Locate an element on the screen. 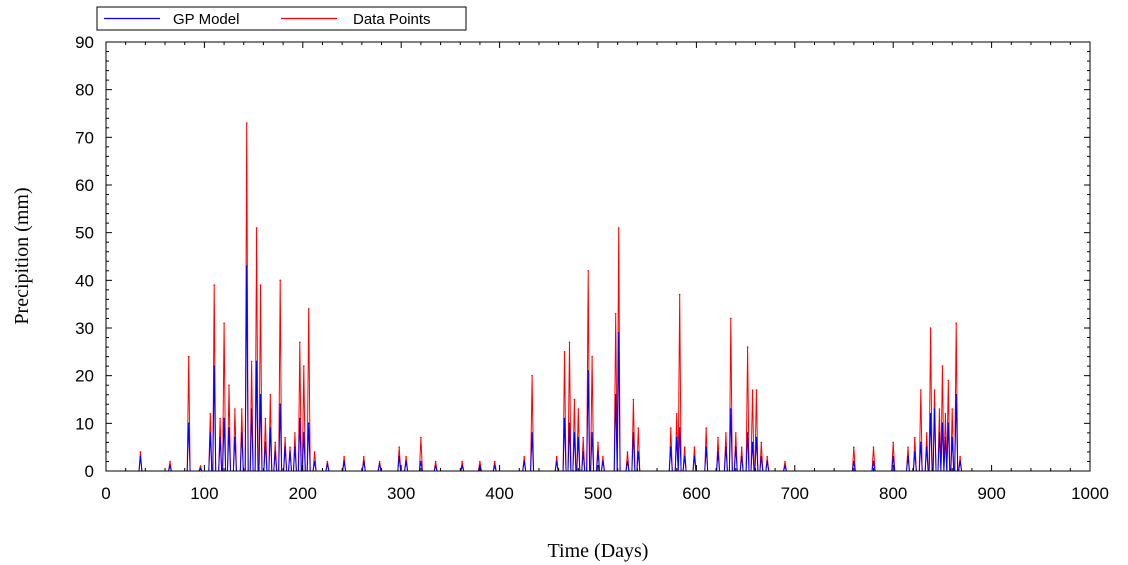 This screenshot has width=1128, height=565. x-tick-label: 600 is located at coordinates (696, 493).